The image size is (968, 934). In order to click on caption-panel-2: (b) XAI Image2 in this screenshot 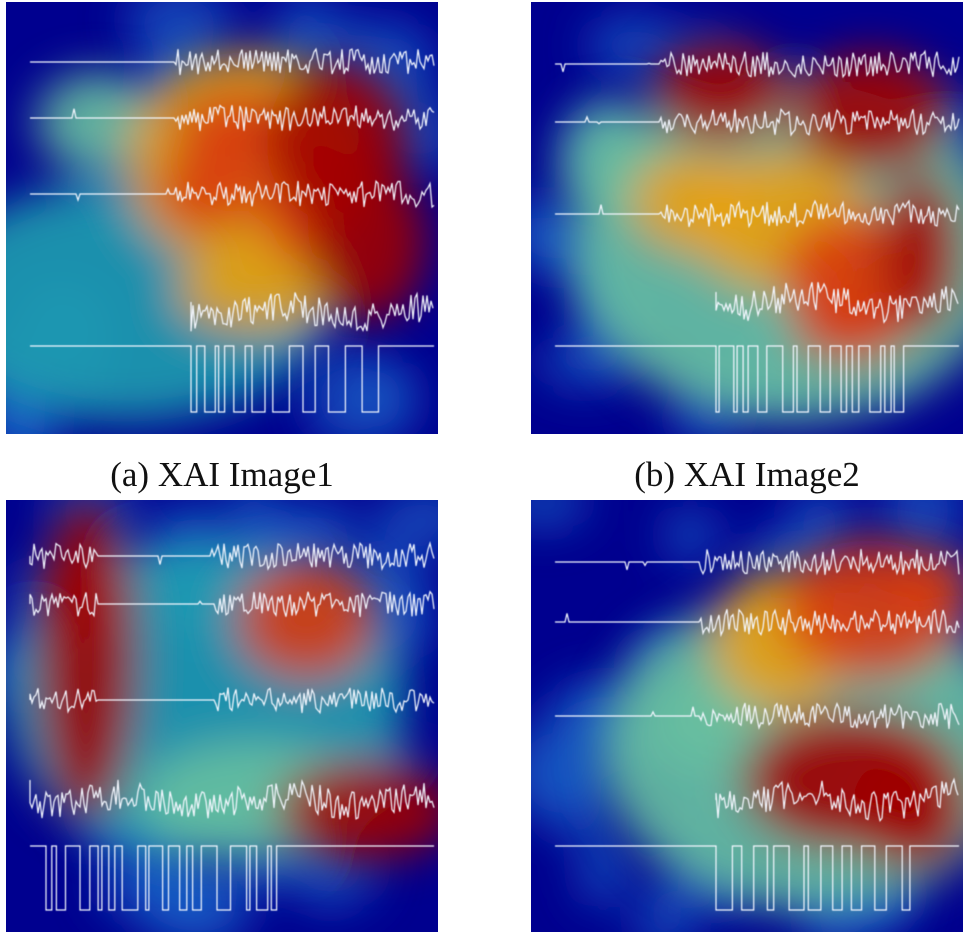, I will do `click(747, 474)`.